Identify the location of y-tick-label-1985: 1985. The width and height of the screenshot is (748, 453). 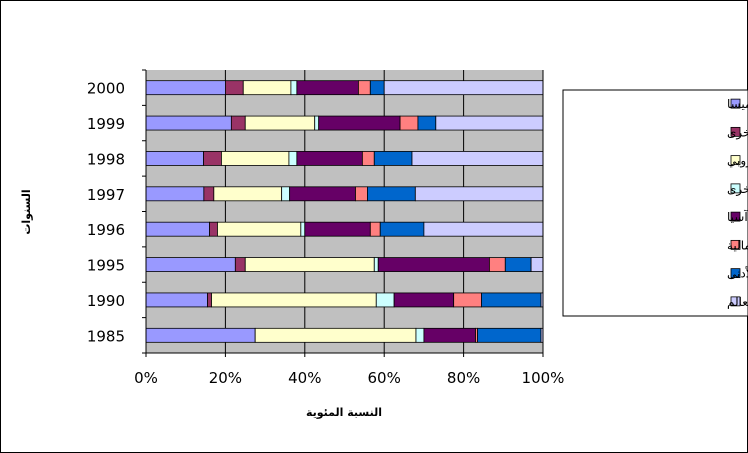
(106, 336).